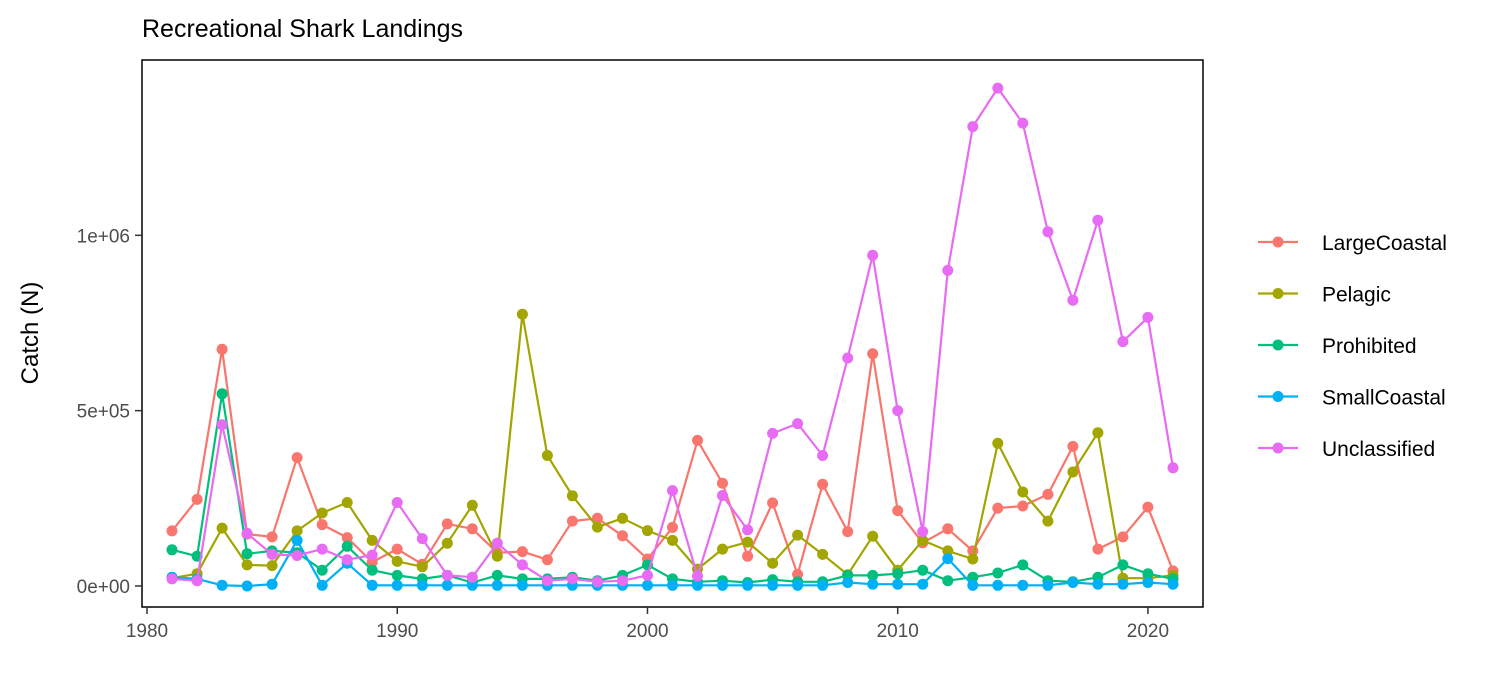 The width and height of the screenshot is (1512, 680). I want to click on legend-item-prohibited: Prohibited, so click(1337, 346).